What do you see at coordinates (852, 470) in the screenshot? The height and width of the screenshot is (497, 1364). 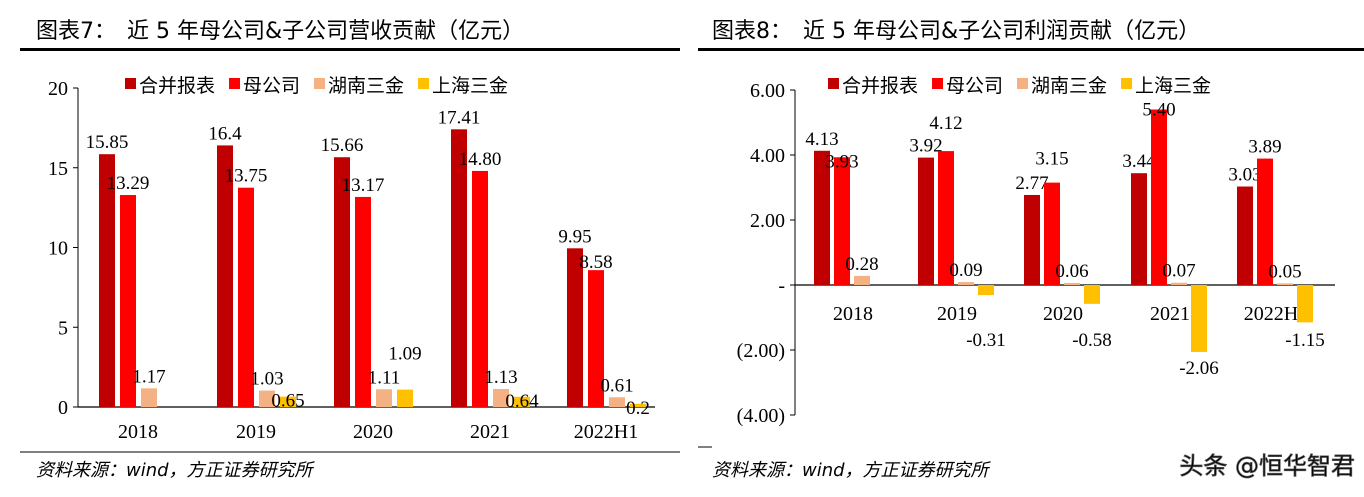 I see `source-note: 资料来源：wind，方正证券研究所` at bounding box center [852, 470].